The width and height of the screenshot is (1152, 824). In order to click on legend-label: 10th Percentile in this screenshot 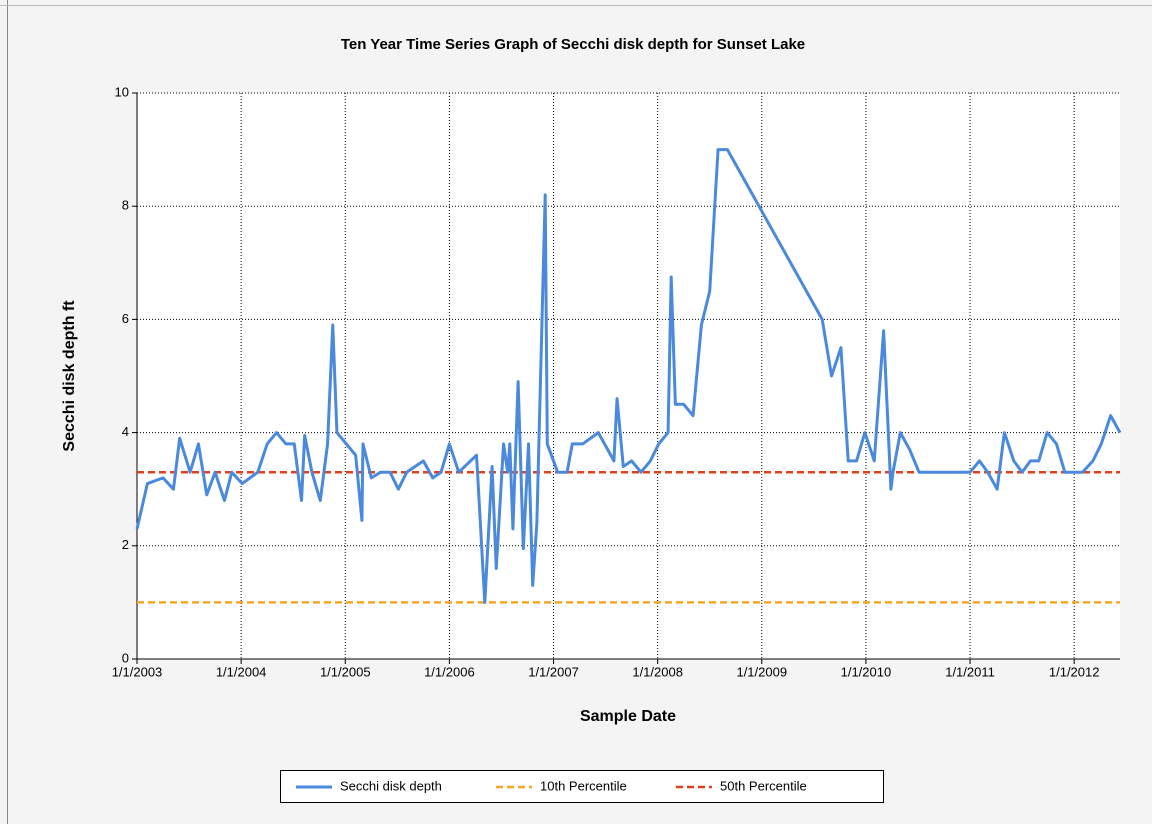, I will do `click(583, 785)`.